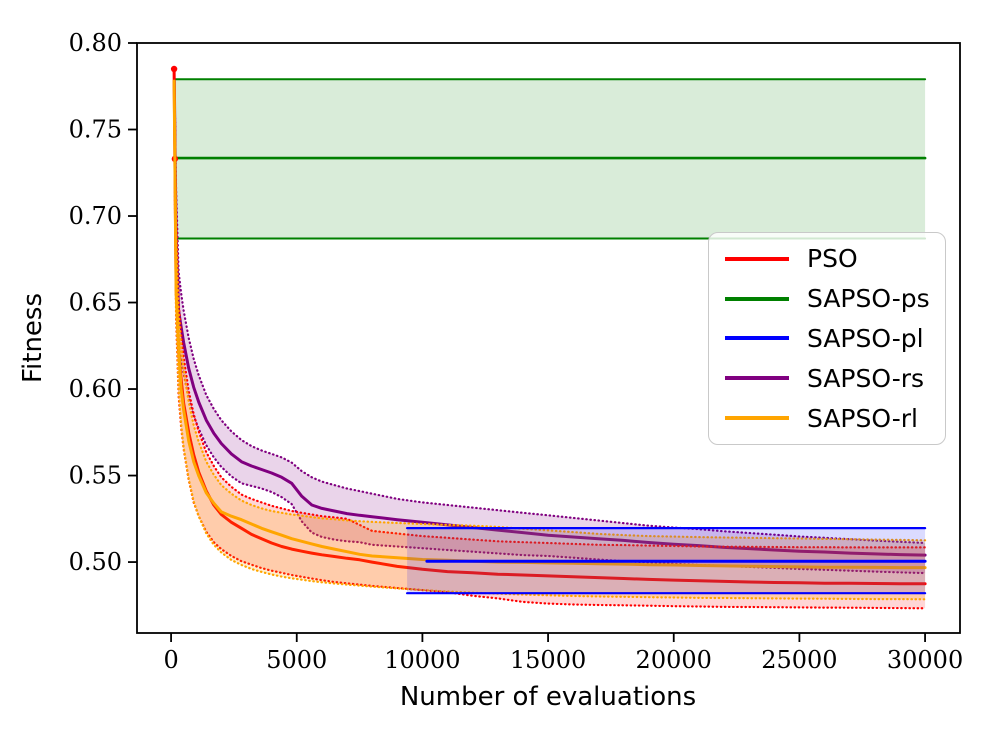 Image resolution: width=996 pixels, height=747 pixels. What do you see at coordinates (548, 660) in the screenshot?
I see `x-tick-label: 15000` at bounding box center [548, 660].